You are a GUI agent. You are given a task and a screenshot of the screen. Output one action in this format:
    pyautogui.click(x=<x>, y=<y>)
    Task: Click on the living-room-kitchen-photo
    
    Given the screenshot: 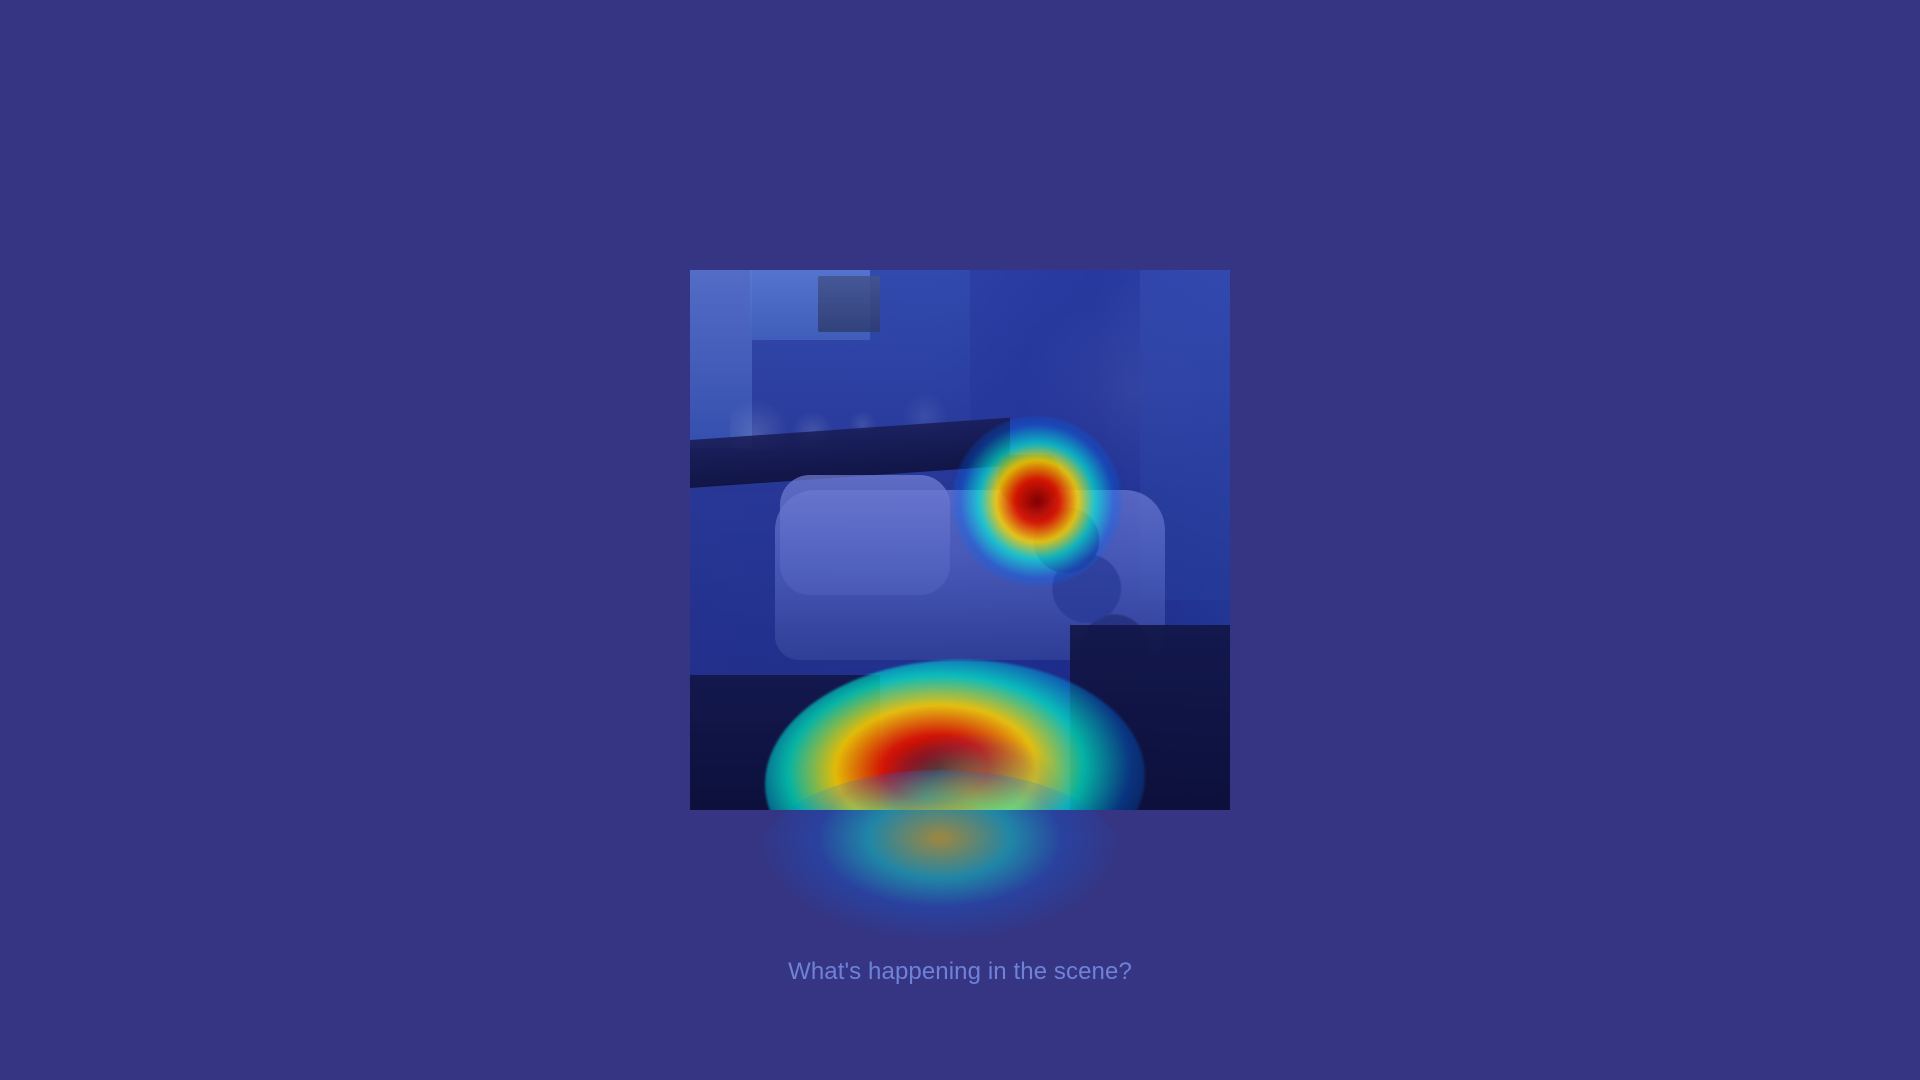 What is the action you would take?
    pyautogui.click(x=960, y=540)
    